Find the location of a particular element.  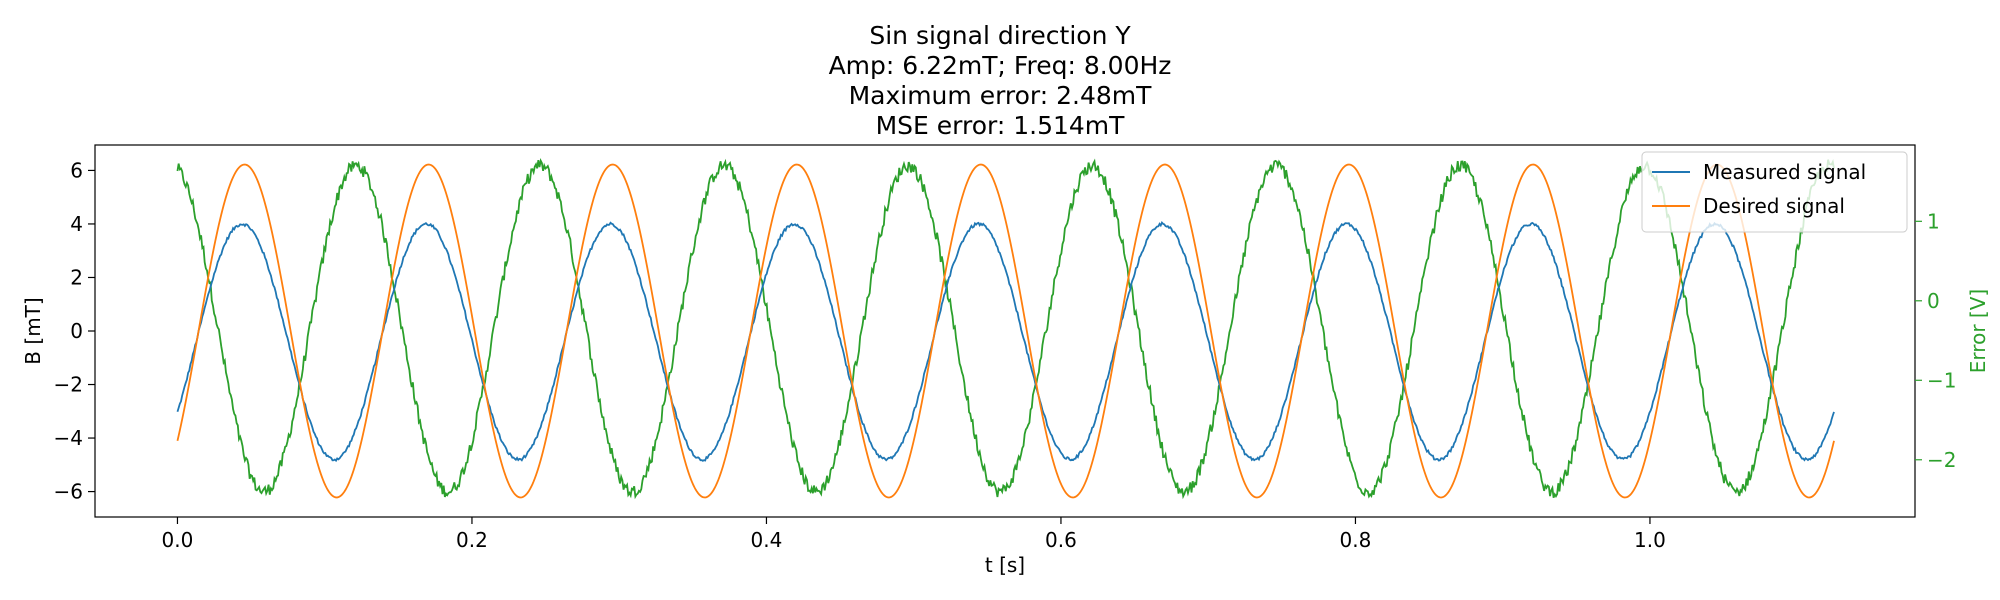

y-left-tick-label: 2 is located at coordinates (76, 277).